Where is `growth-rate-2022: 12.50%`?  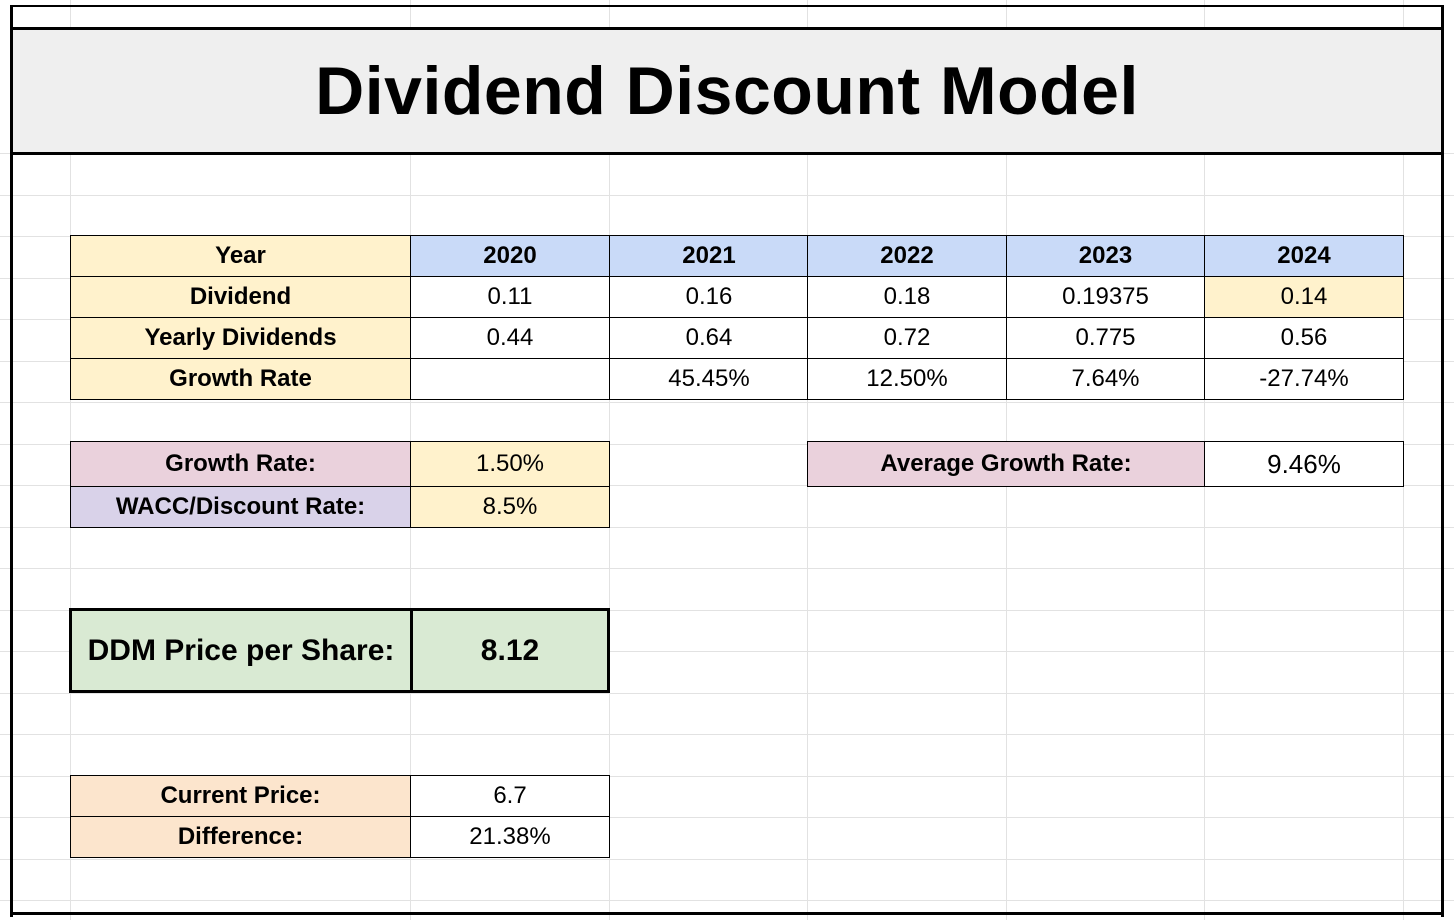 growth-rate-2022: 12.50% is located at coordinates (907, 379).